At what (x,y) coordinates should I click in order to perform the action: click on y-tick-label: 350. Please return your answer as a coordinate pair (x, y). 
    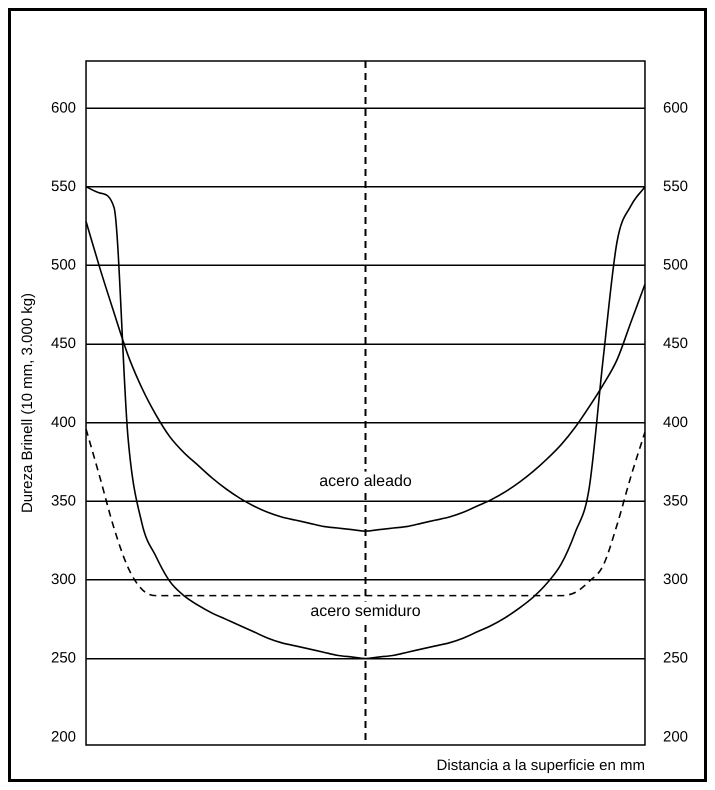
    Looking at the image, I should click on (63, 501).